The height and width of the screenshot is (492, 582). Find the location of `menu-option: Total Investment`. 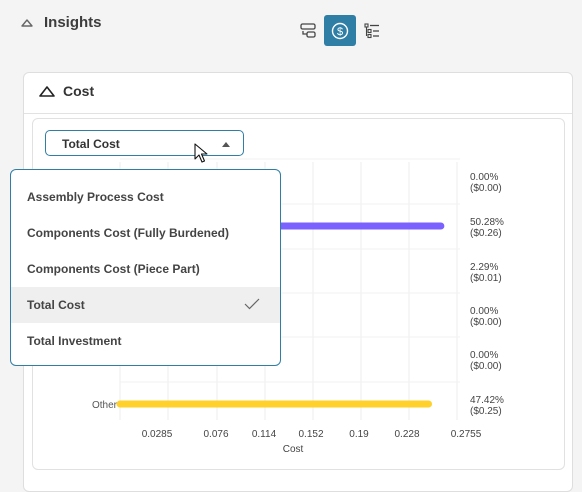

menu-option: Total Investment is located at coordinates (145, 341).